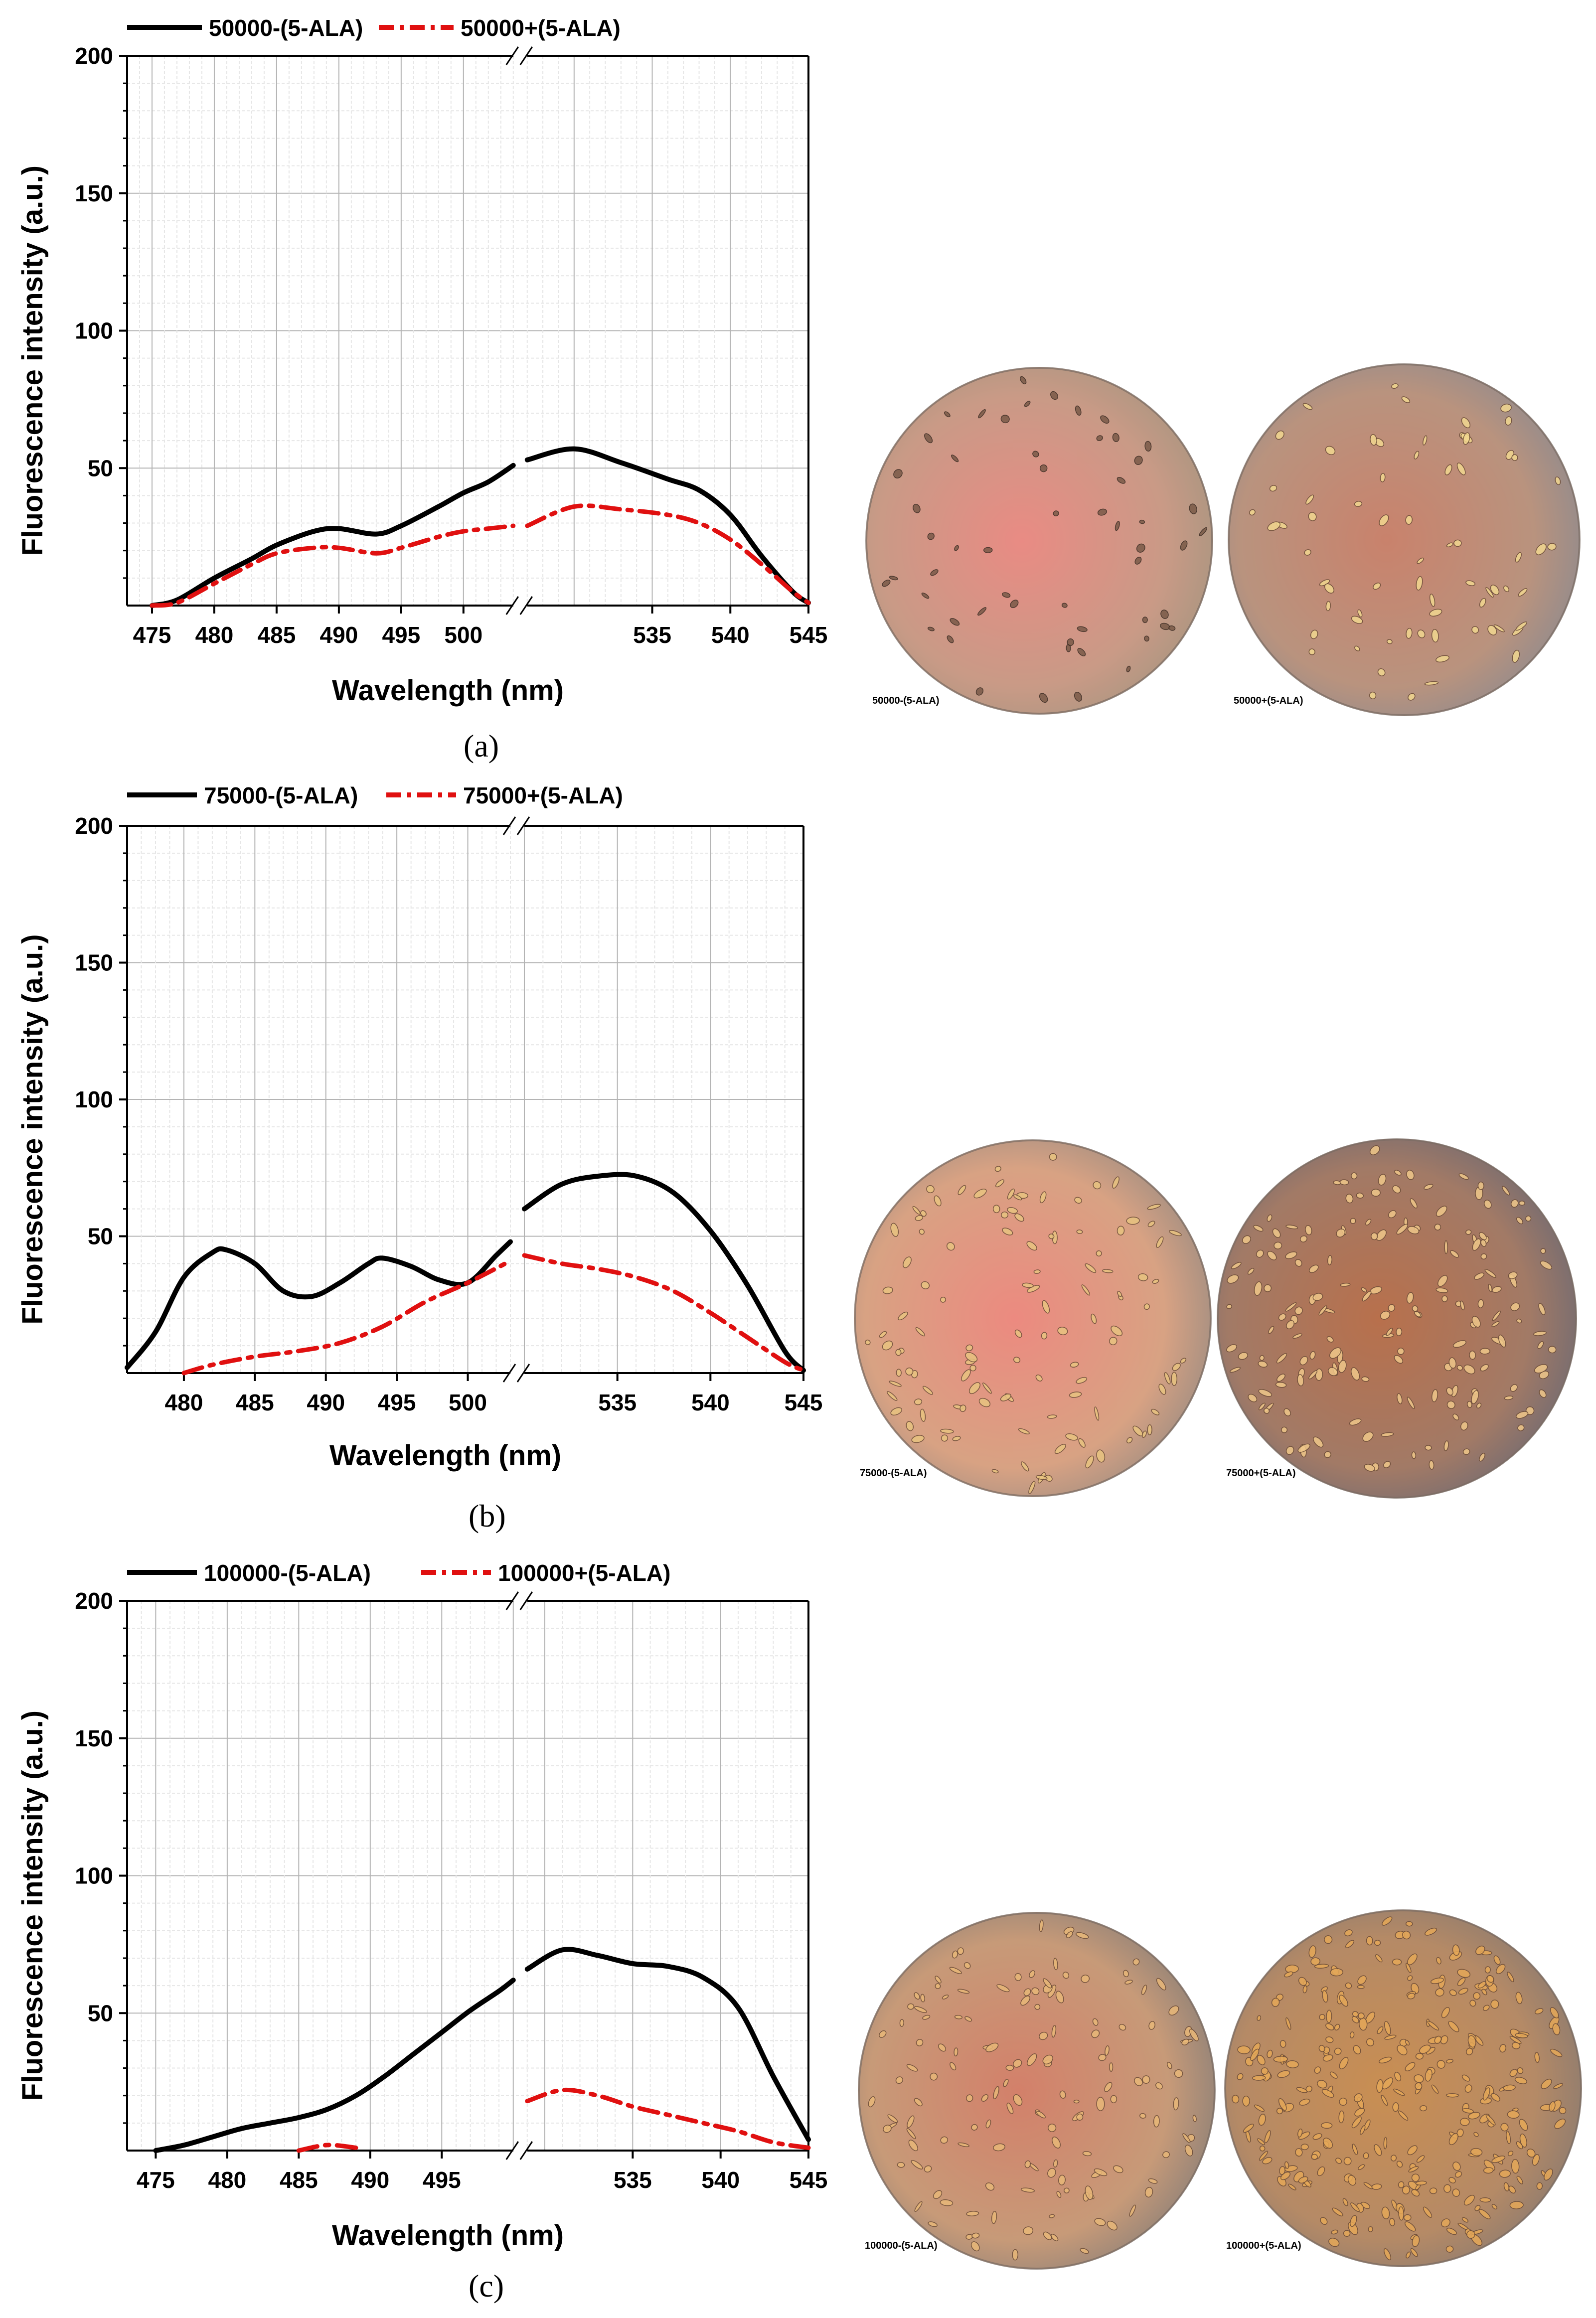 The width and height of the screenshot is (1596, 2318). What do you see at coordinates (901, 2245) in the screenshot?
I see `micrograph-c-left-label: 100000-(5-ALA)` at bounding box center [901, 2245].